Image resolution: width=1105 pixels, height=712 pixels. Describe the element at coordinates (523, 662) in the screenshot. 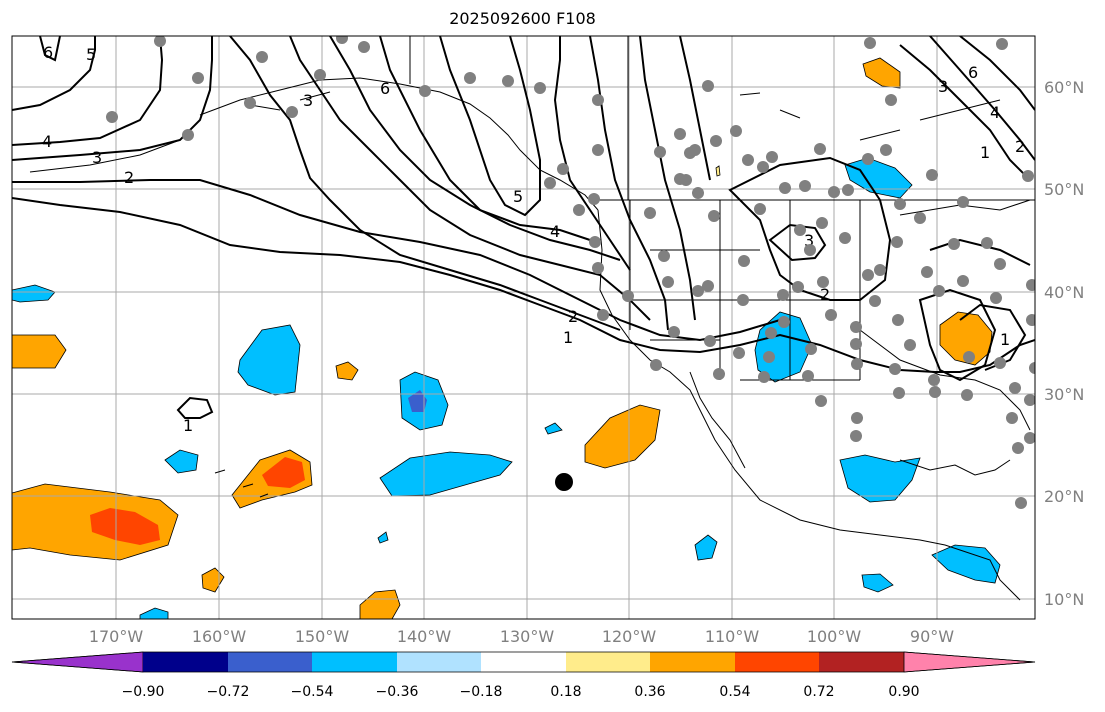

I see `colorbar-outline` at that location.